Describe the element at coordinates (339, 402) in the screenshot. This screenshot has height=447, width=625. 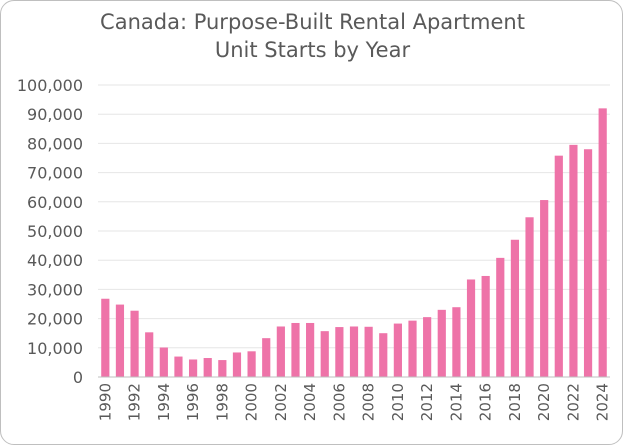
I see `x-tick-label: 2006` at that location.